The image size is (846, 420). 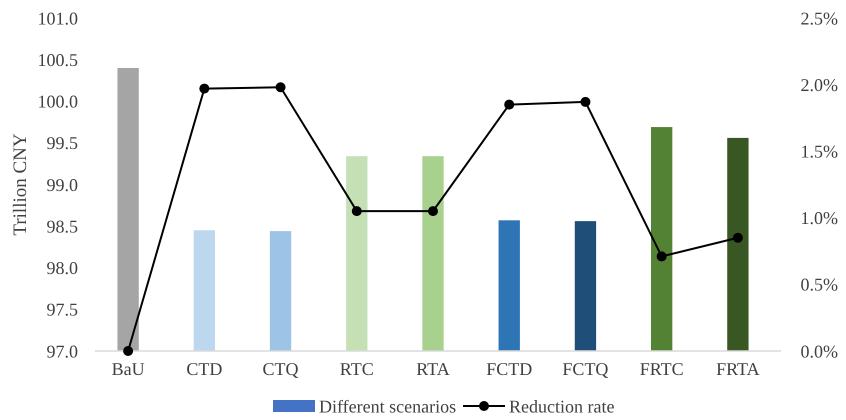 What do you see at coordinates (357, 369) in the screenshot?
I see `x-tick-label: RTC` at bounding box center [357, 369].